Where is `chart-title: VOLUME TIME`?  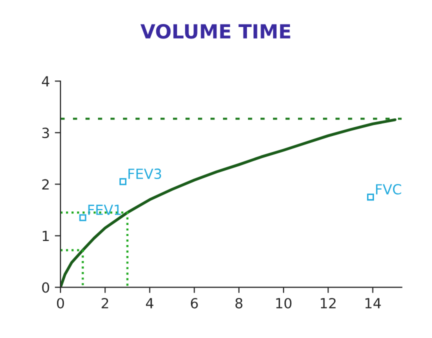 chart-title: VOLUME TIME is located at coordinates (215, 31).